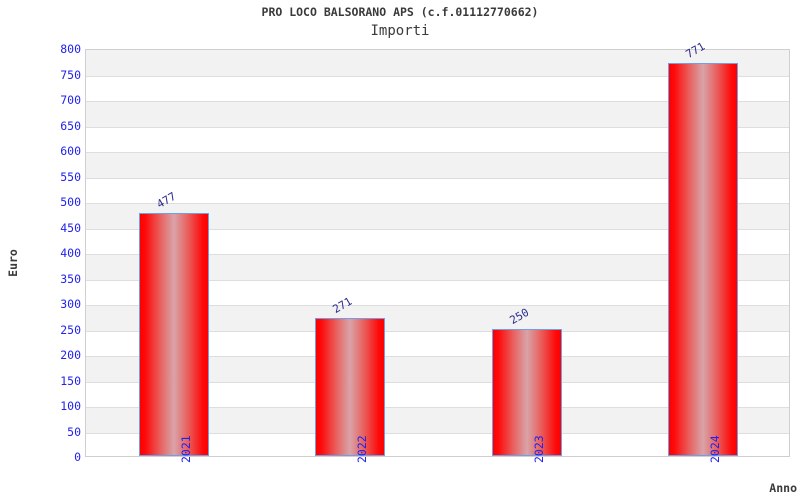  What do you see at coordinates (77, 457) in the screenshot?
I see `y-axis-tick-label: 0` at bounding box center [77, 457].